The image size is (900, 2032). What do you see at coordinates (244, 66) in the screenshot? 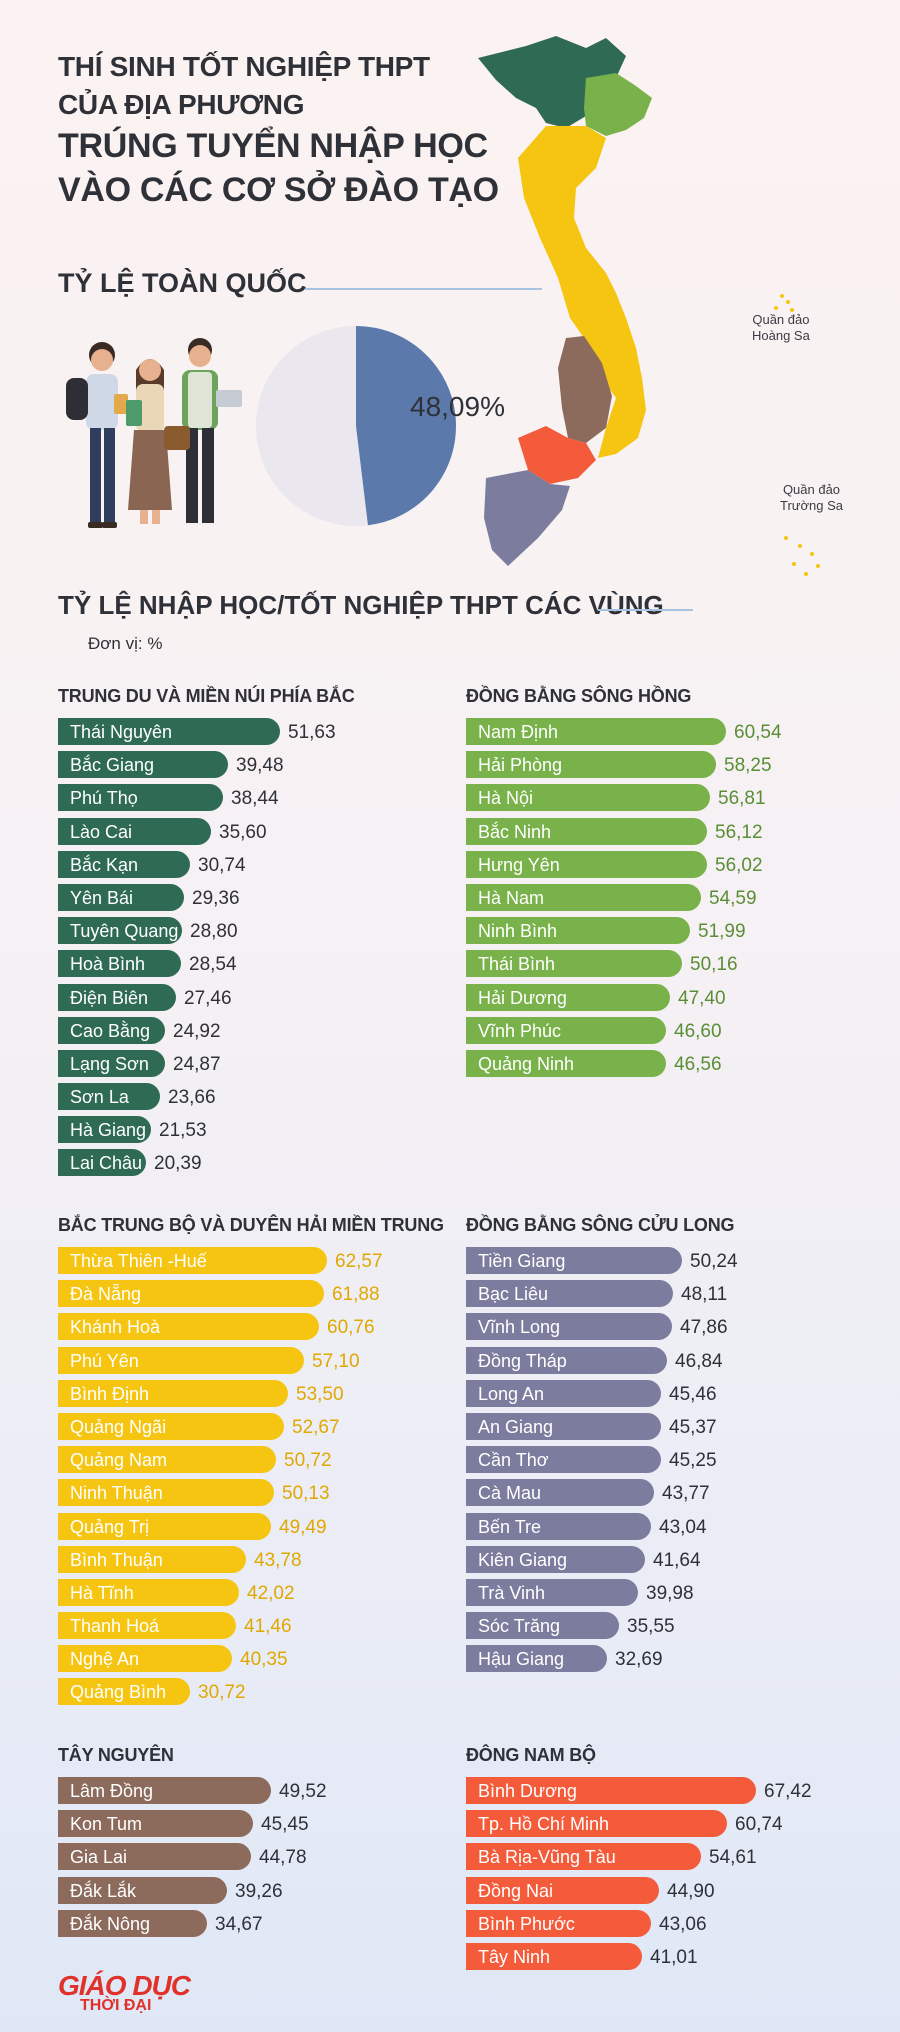
I see `title-line-1: THÍ SINH TỐT NGHIỆP THPT` at bounding box center [244, 66].